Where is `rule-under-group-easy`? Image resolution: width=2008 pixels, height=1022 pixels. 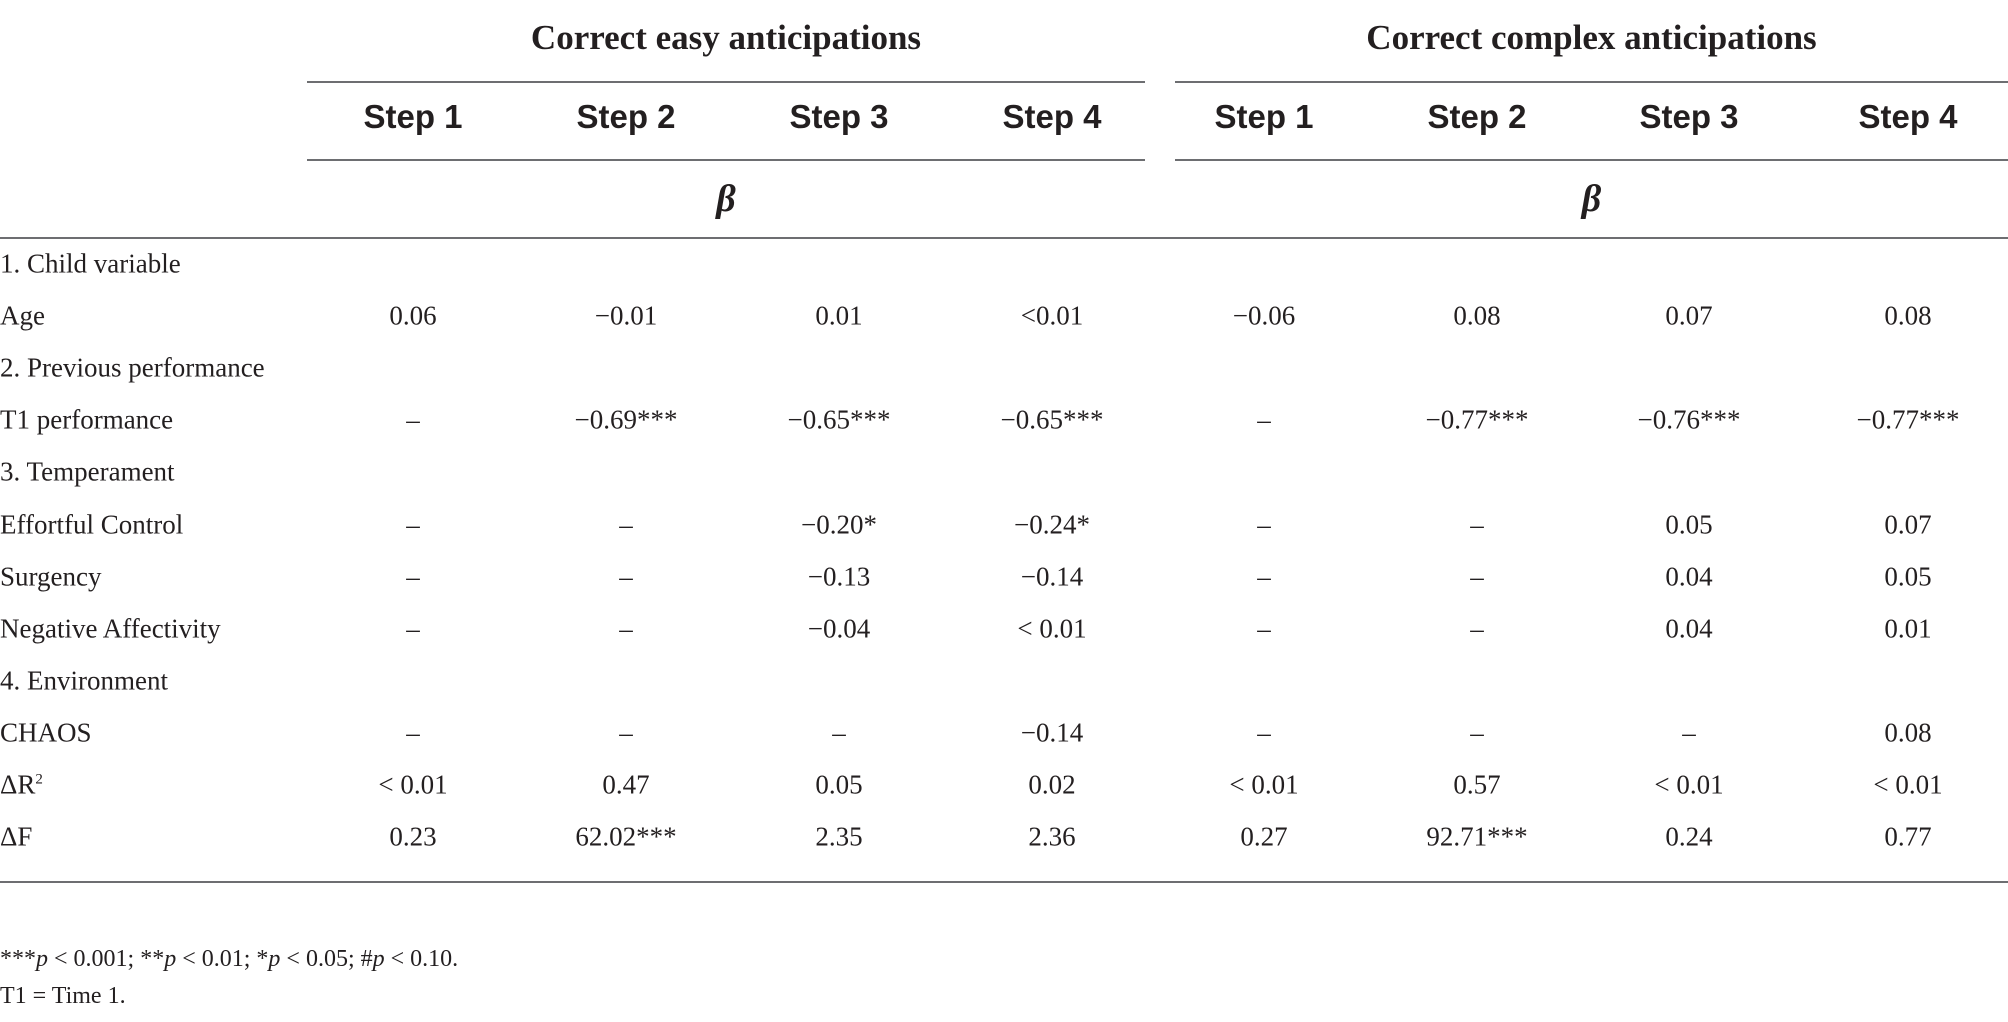
rule-under-group-easy is located at coordinates (726, 82).